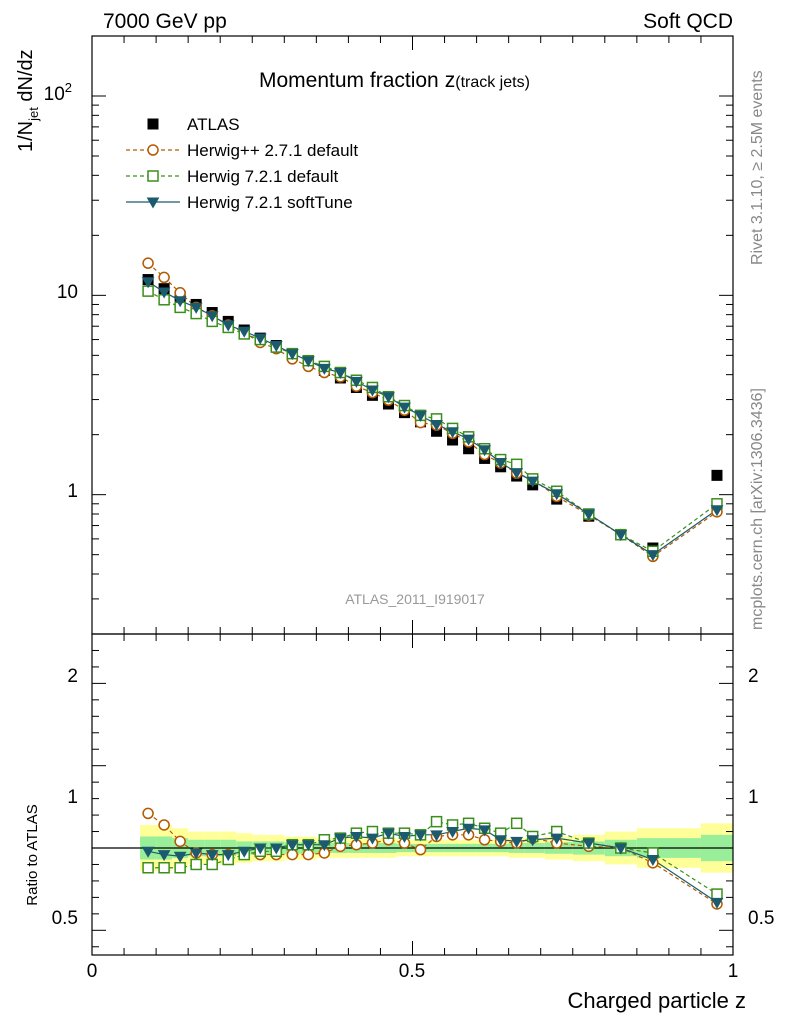  What do you see at coordinates (753, 797) in the screenshot?
I see `ratio-tick-label-1-right: 1` at bounding box center [753, 797].